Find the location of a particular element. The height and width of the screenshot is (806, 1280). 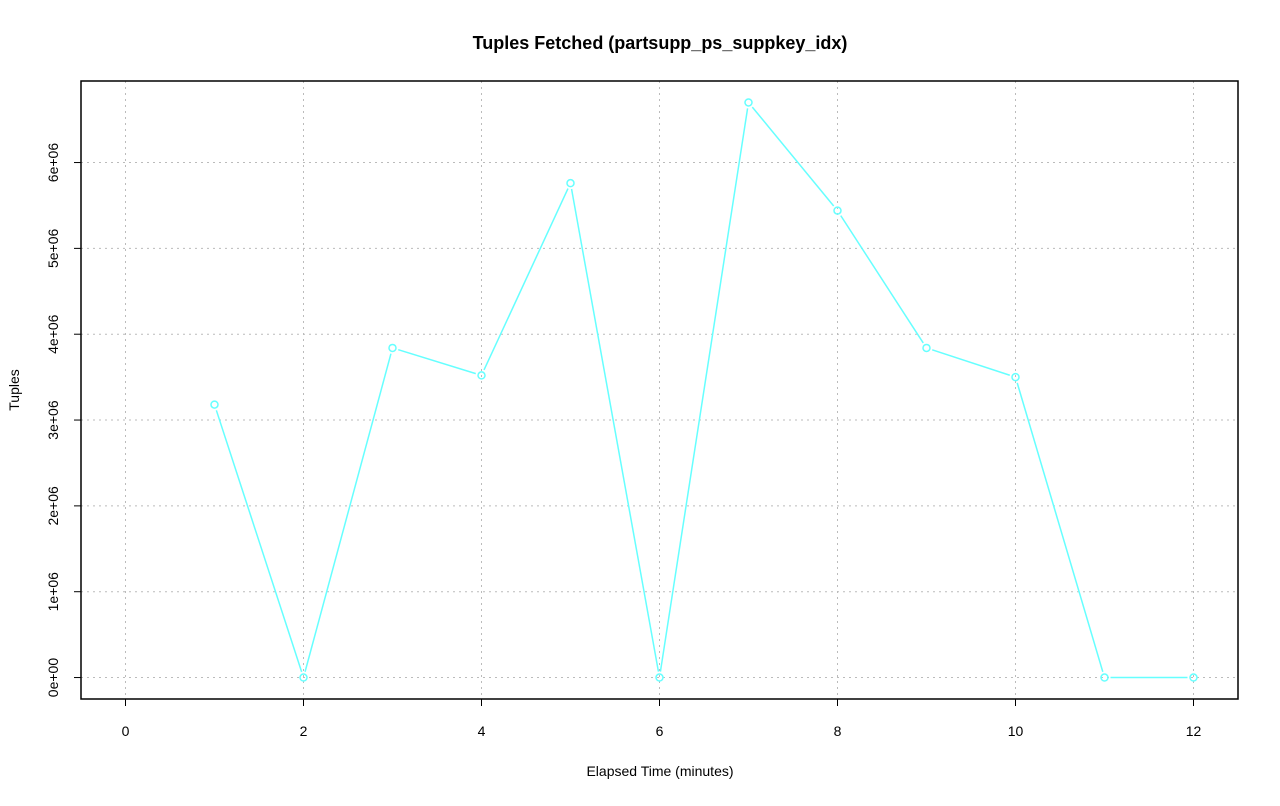

y-tick-label: 3e+06 is located at coordinates (53, 420).